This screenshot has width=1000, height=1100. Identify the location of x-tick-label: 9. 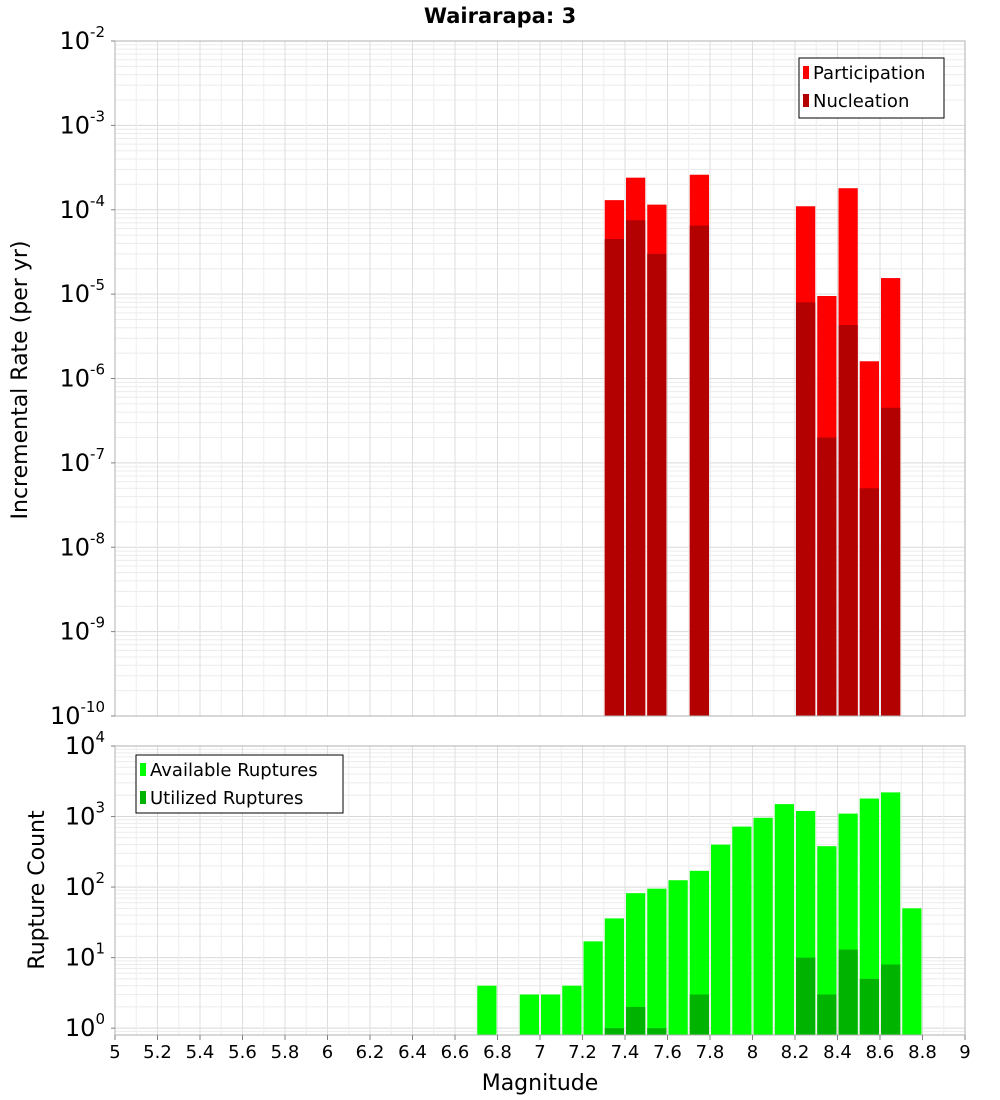
(964, 1052).